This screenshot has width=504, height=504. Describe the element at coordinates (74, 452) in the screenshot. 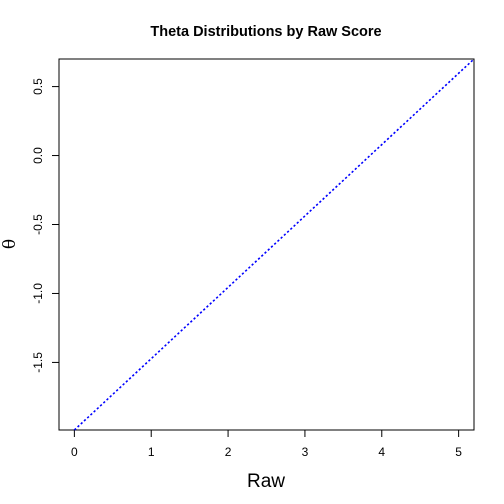

I see `x-tick-label: 0` at that location.